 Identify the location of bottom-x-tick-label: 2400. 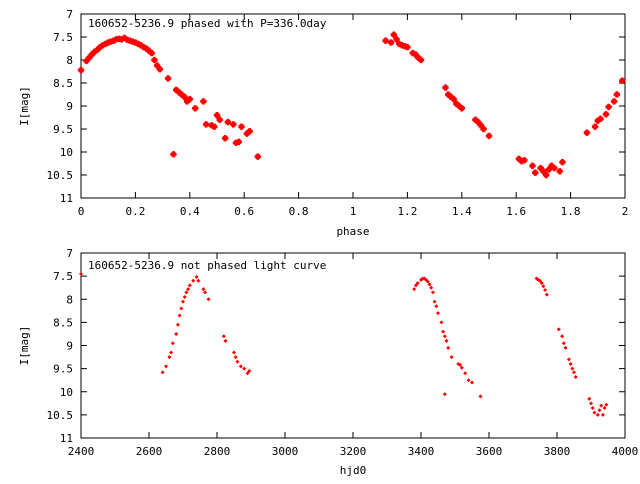
(81, 451).